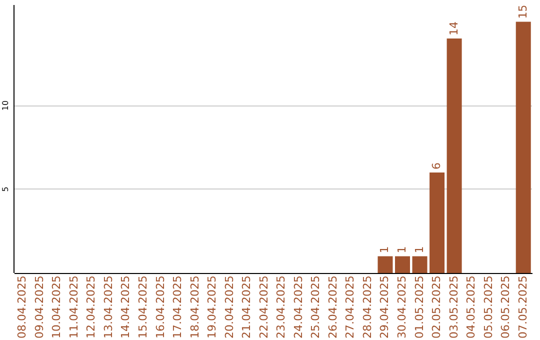 Image resolution: width=540 pixels, height=340 pixels. What do you see at coordinates (523, 307) in the screenshot?
I see `x-tick-label: 07.05.2025` at bounding box center [523, 307].